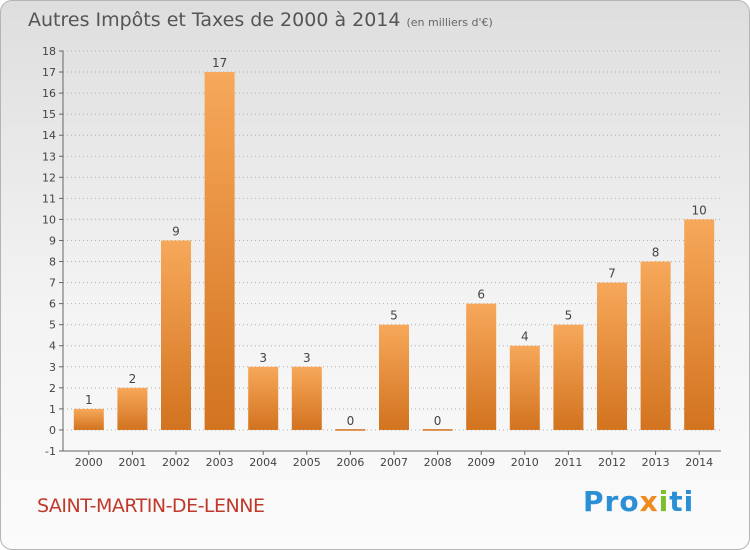 Image resolution: width=750 pixels, height=550 pixels. I want to click on x-tick-label: 2001, so click(132, 462).